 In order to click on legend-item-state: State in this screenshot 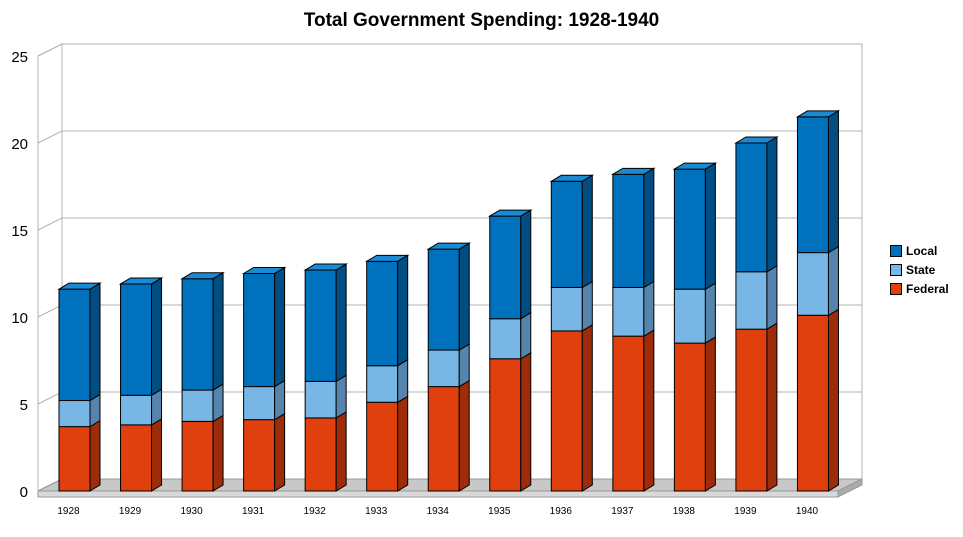, I will do `click(919, 269)`.